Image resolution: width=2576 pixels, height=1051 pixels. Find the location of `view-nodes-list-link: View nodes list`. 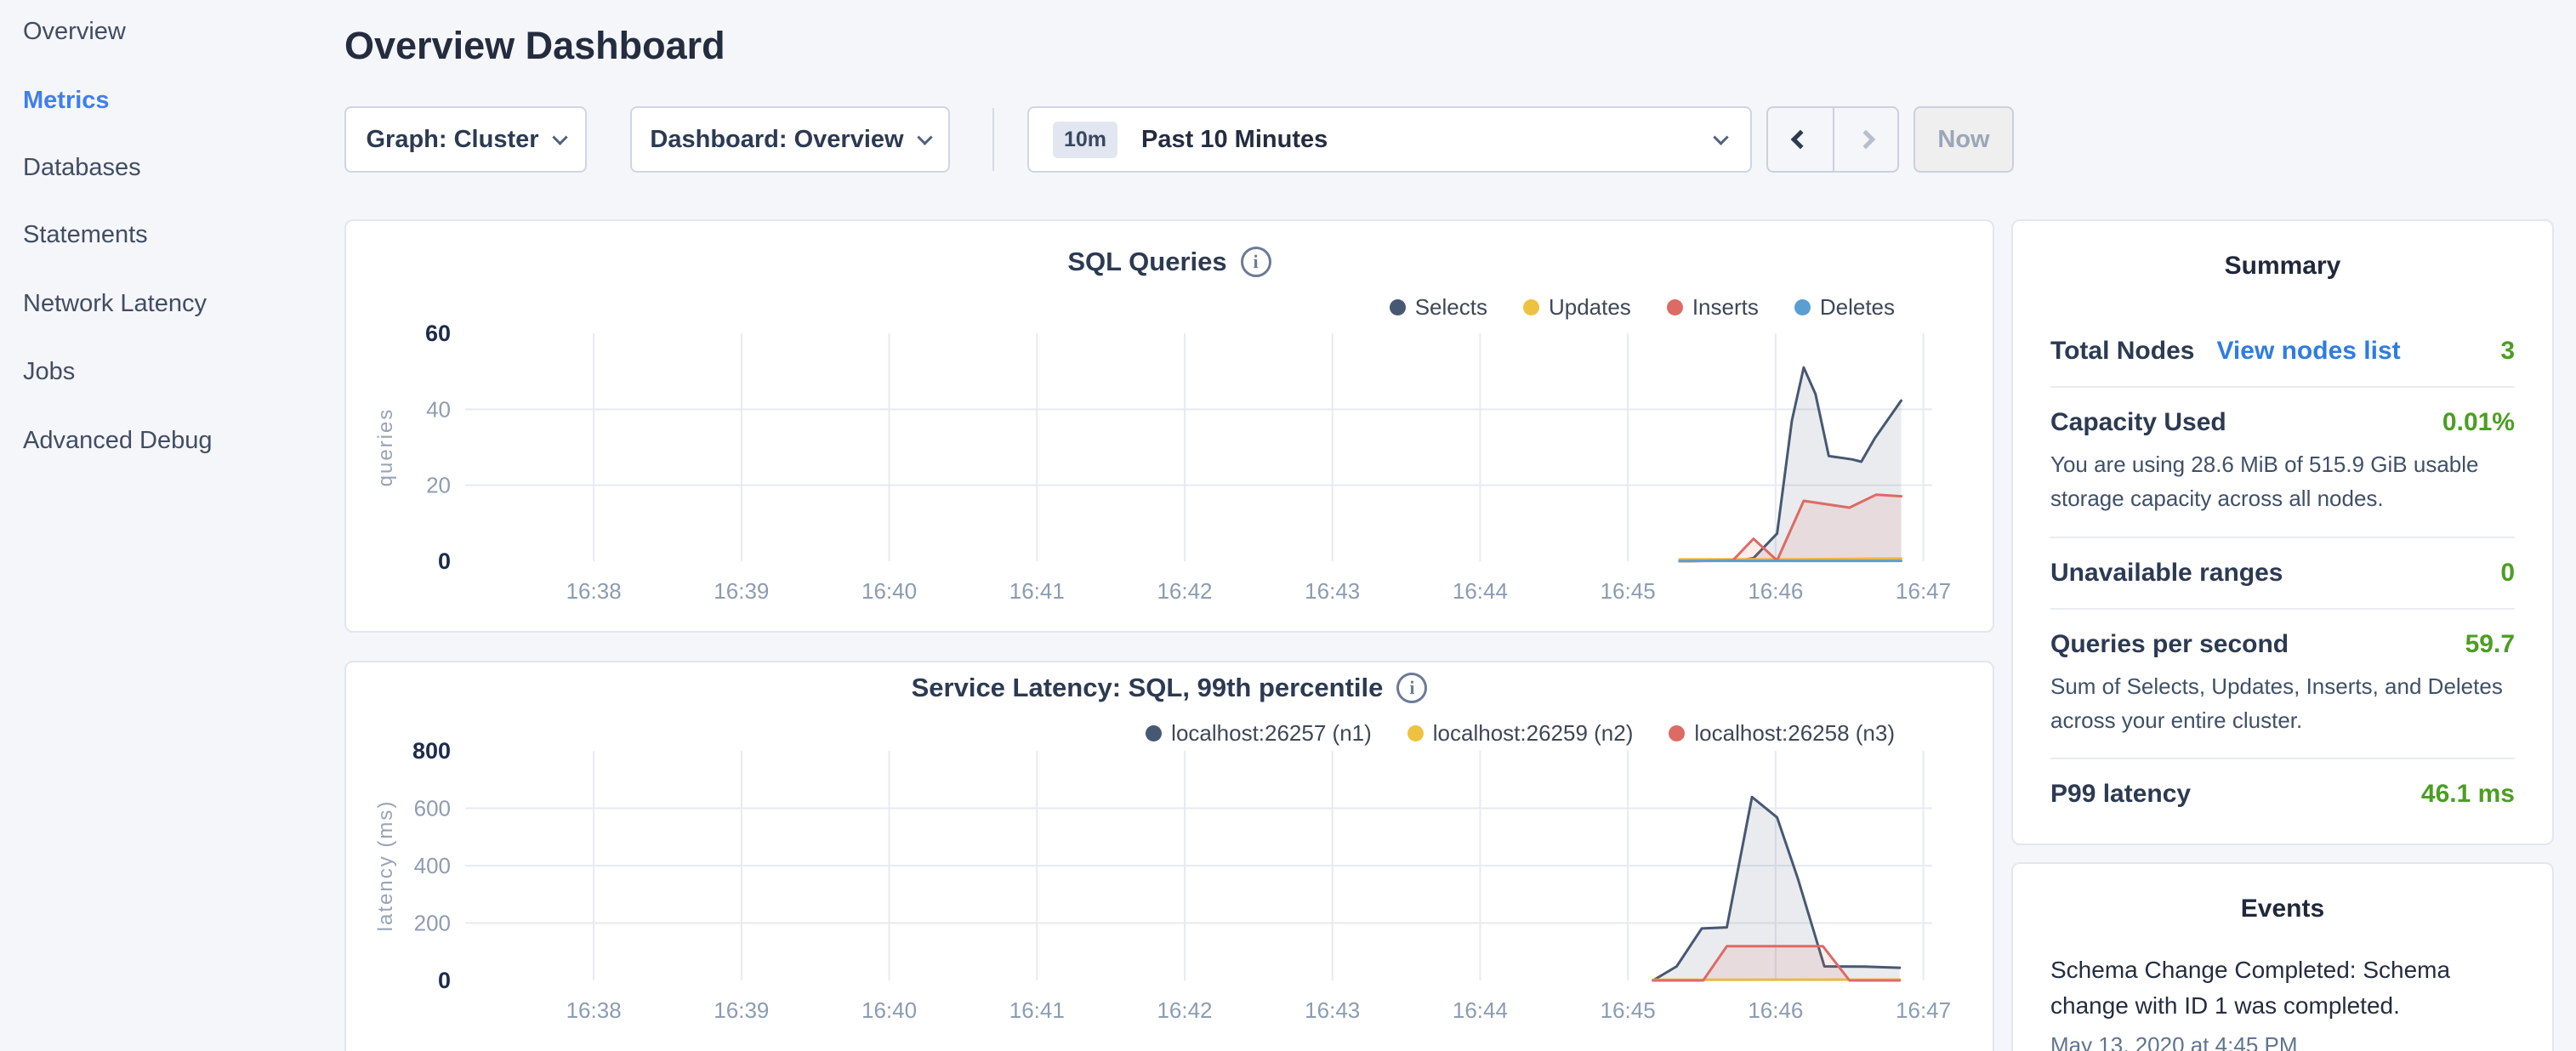

view-nodes-list-link: View nodes list is located at coordinates (2308, 351).